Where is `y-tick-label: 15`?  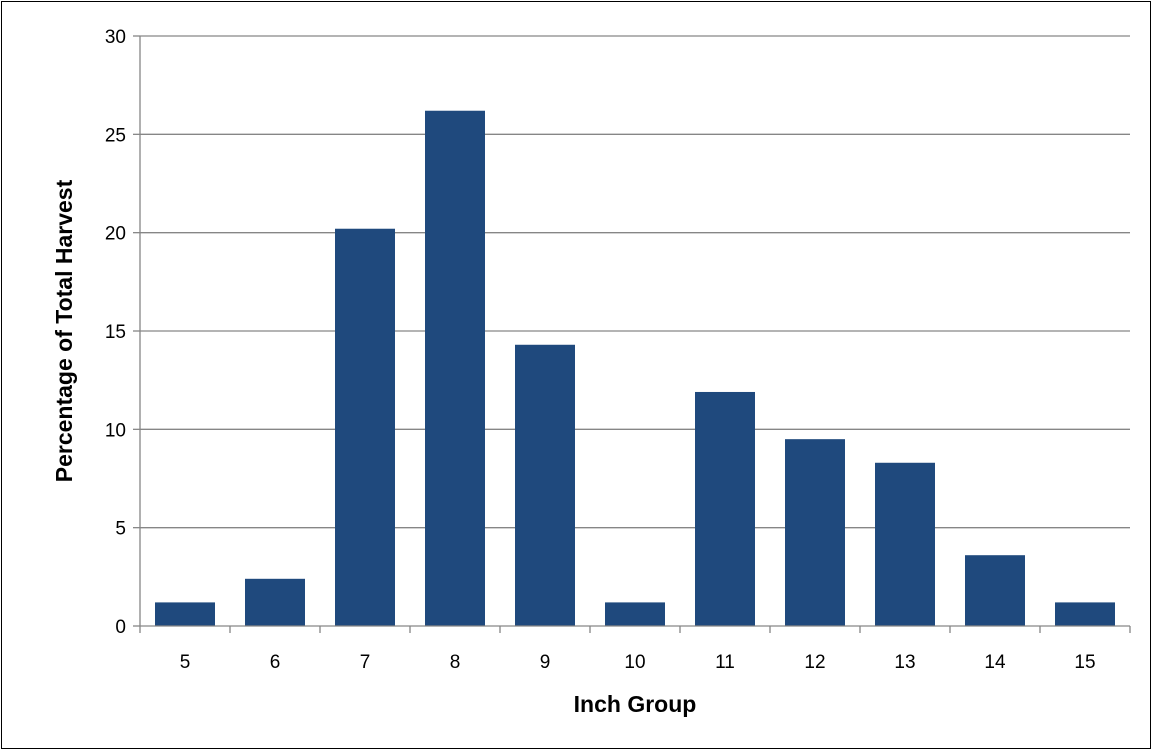
y-tick-label: 15 is located at coordinates (115, 332).